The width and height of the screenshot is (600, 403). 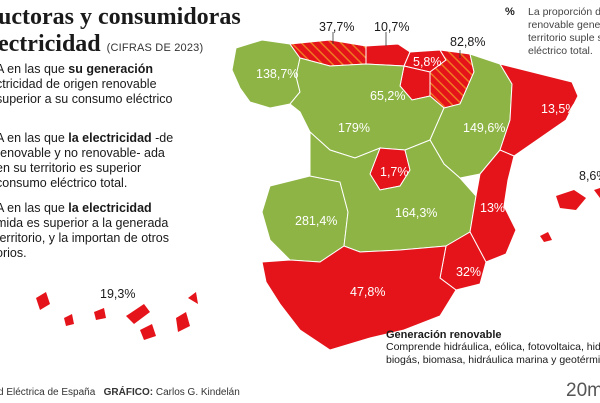 I want to click on footer-graphic-label: GRÁFICO:, so click(x=128, y=392).